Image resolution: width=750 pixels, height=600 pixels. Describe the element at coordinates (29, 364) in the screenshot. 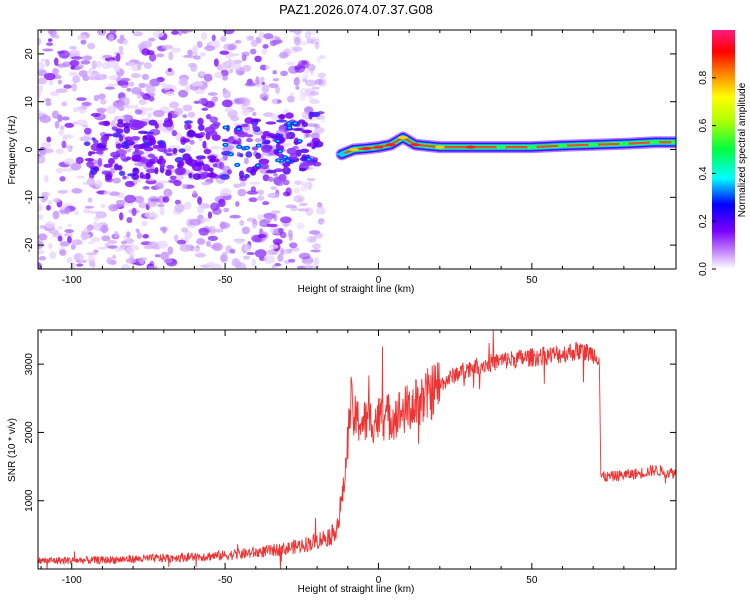

I see `snr-ytick-label: 3000` at that location.